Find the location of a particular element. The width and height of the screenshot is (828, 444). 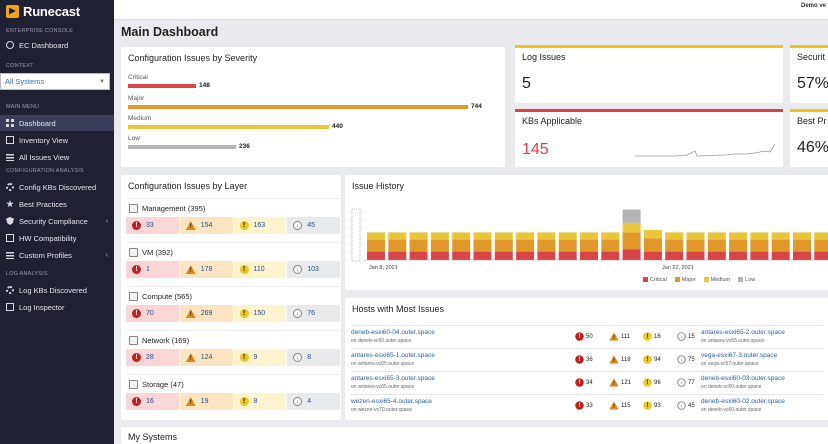

log-issues-card: Log Issues 5 is located at coordinates (649, 74).